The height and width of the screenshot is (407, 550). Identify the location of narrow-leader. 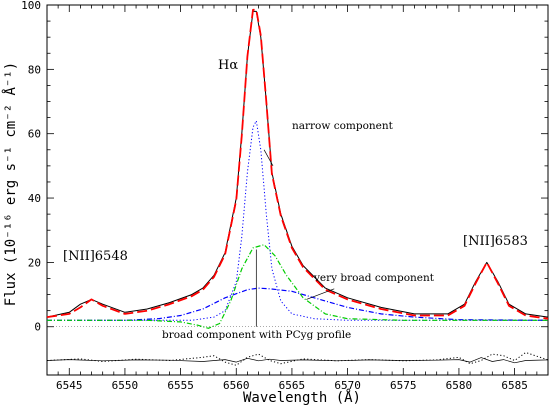
(268, 158).